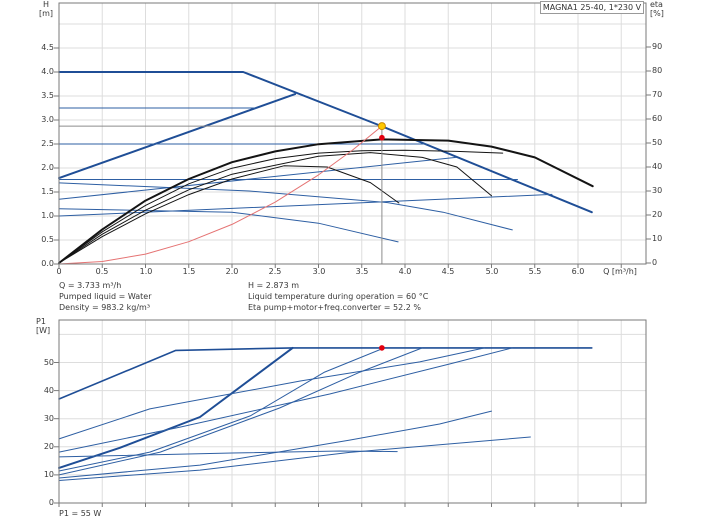  I want to click on p1-tick-label: 50, so click(48, 362).